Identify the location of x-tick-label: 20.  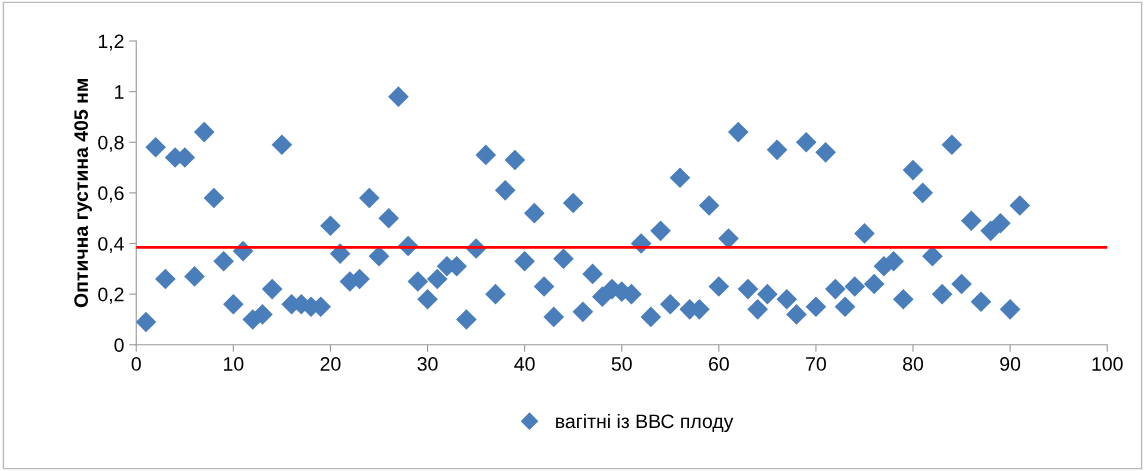
(330, 364).